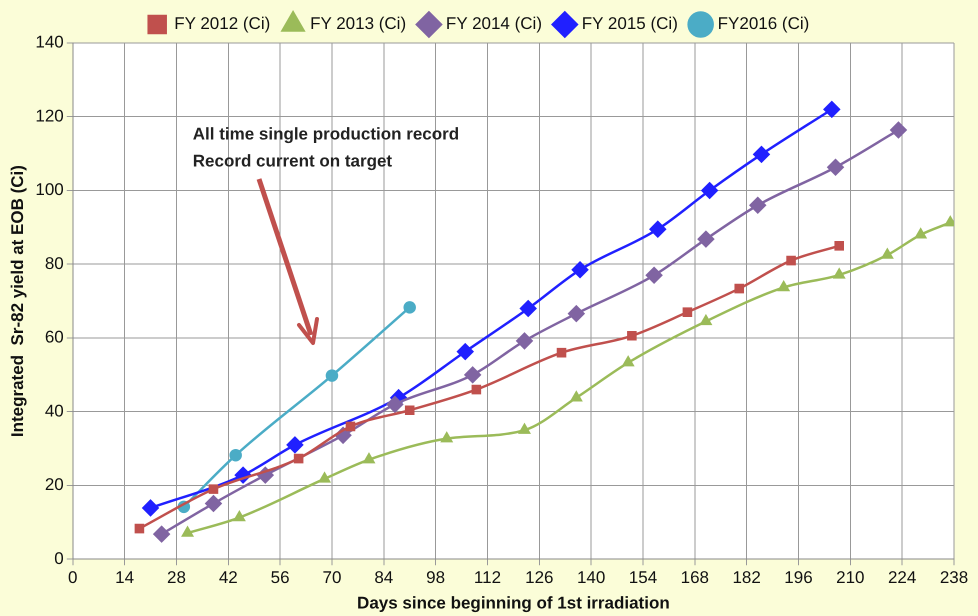 The width and height of the screenshot is (978, 616). What do you see at coordinates (694, 578) in the screenshot?
I see `x-tick-label: 168` at bounding box center [694, 578].